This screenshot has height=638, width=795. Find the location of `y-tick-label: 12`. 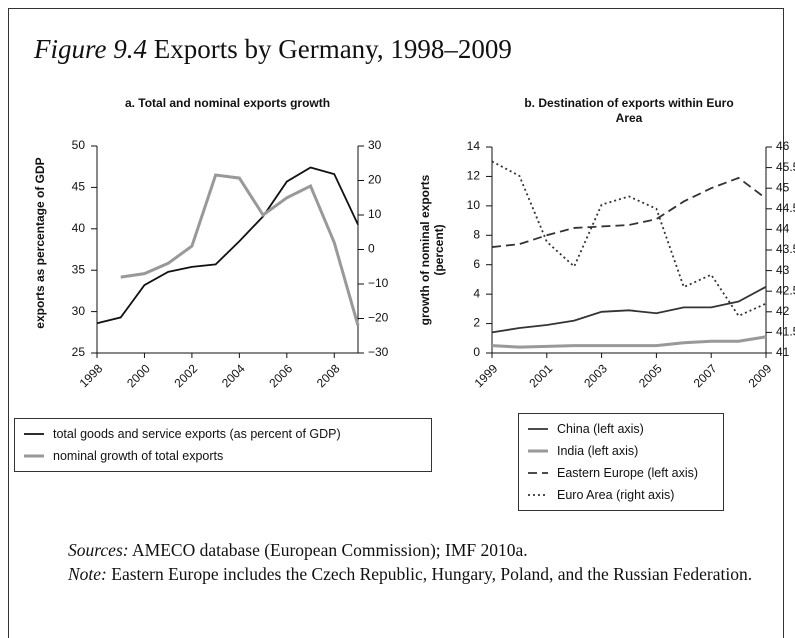

y-tick-label: 12 is located at coordinates (474, 176).